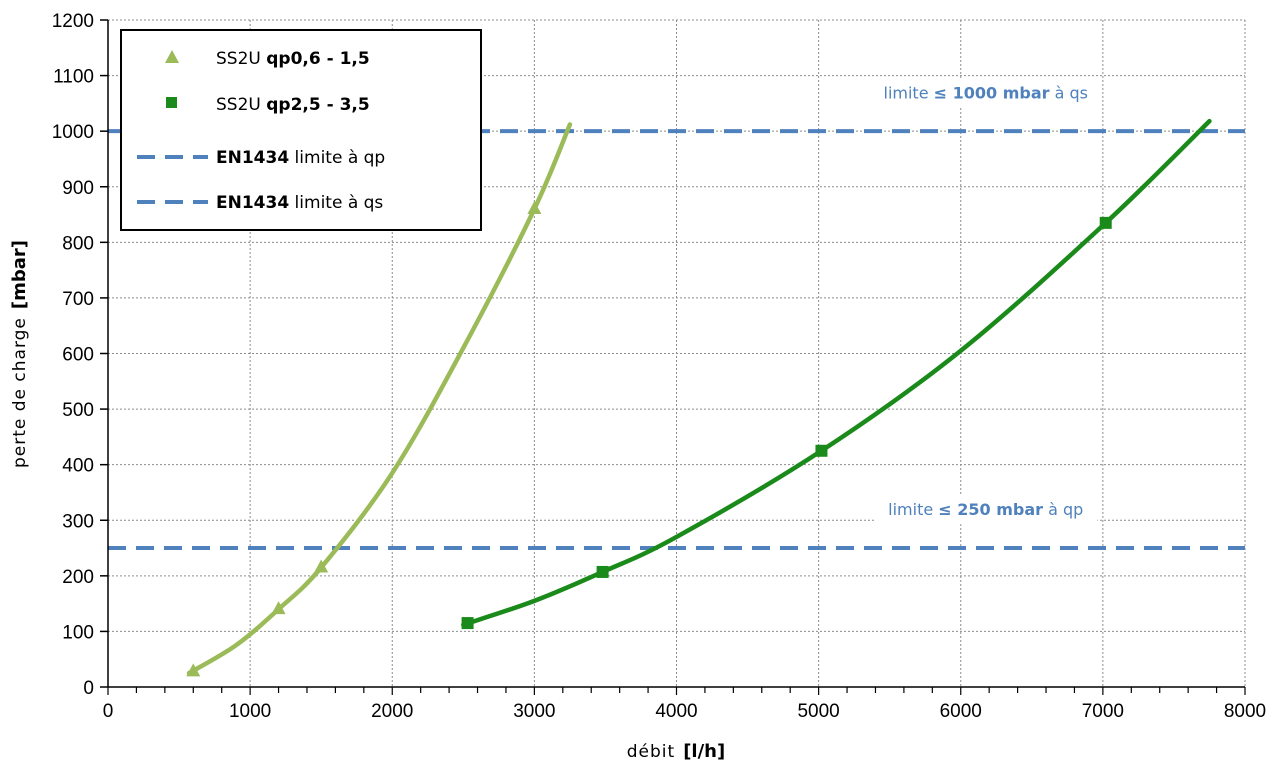 This screenshot has width=1283, height=767. Describe the element at coordinates (78, 299) in the screenshot. I see `y-tick-label: 700` at that location.